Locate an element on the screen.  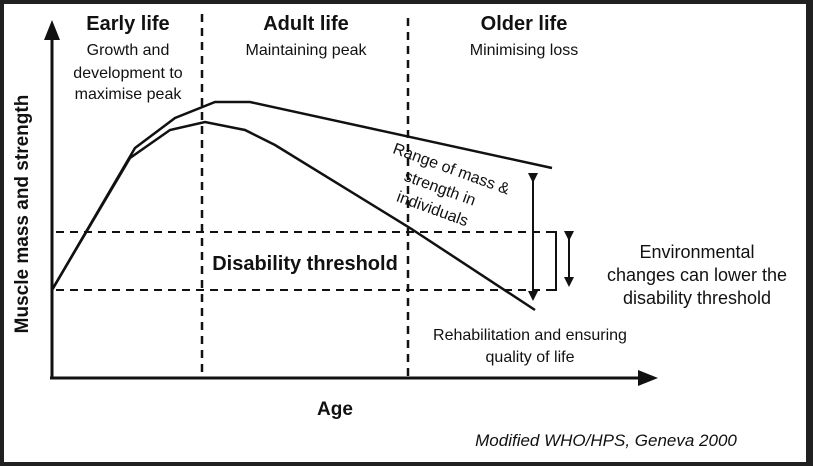
threshold-label: Disability threshold is located at coordinates (305, 264).